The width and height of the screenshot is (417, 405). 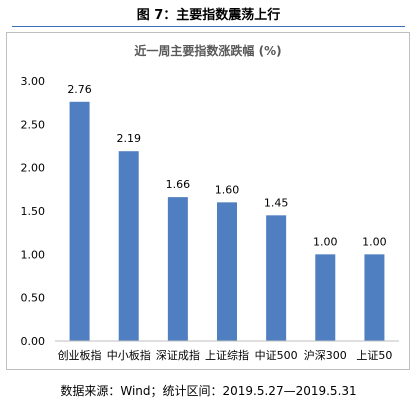 What do you see at coordinates (276, 355) in the screenshot?
I see `x-tick-label: 中证500` at bounding box center [276, 355].